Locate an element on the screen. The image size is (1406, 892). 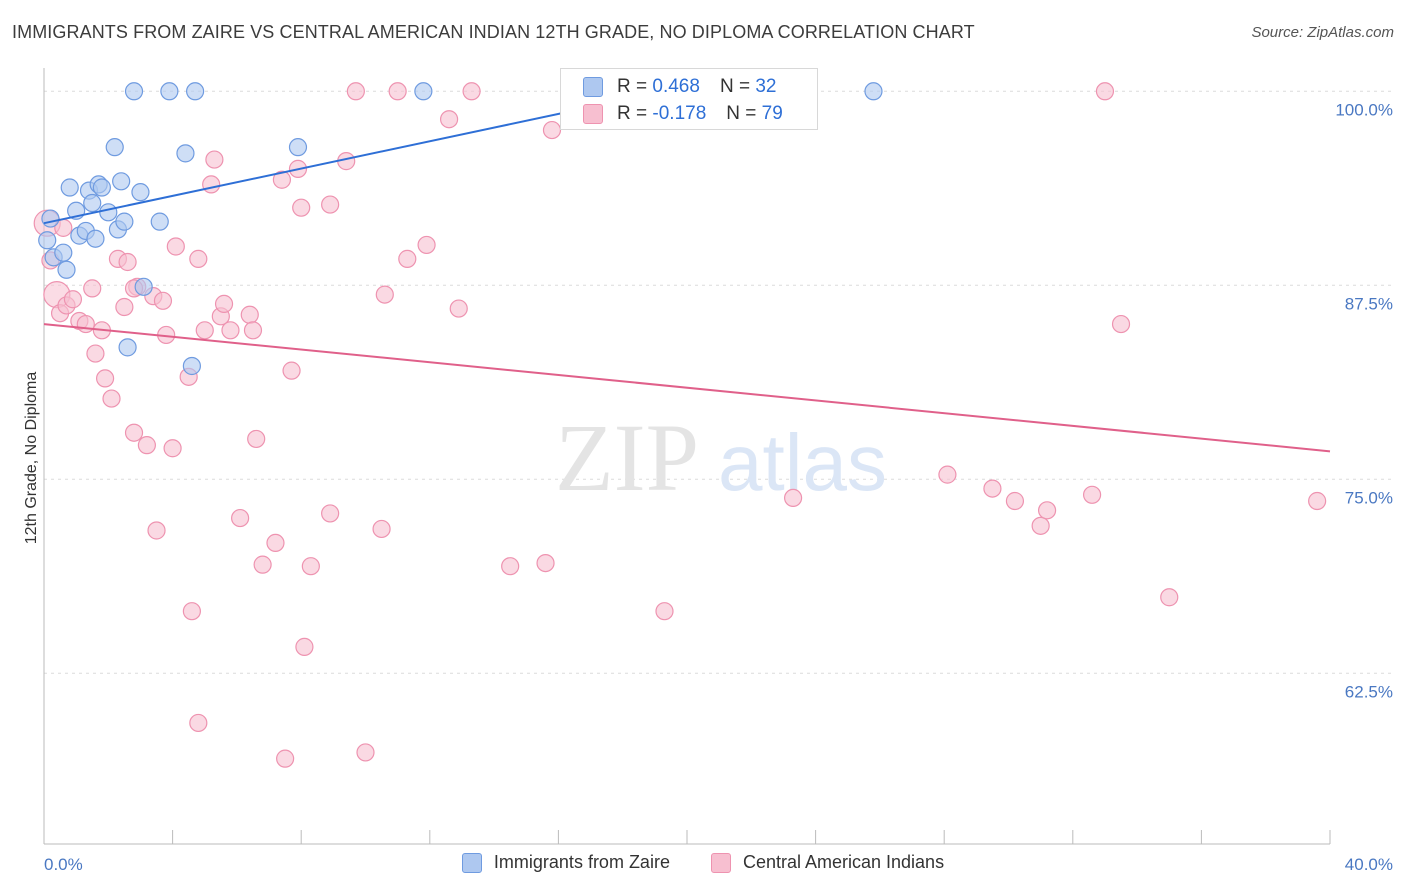
central-american-trend-line is located at coordinates (687, 388).